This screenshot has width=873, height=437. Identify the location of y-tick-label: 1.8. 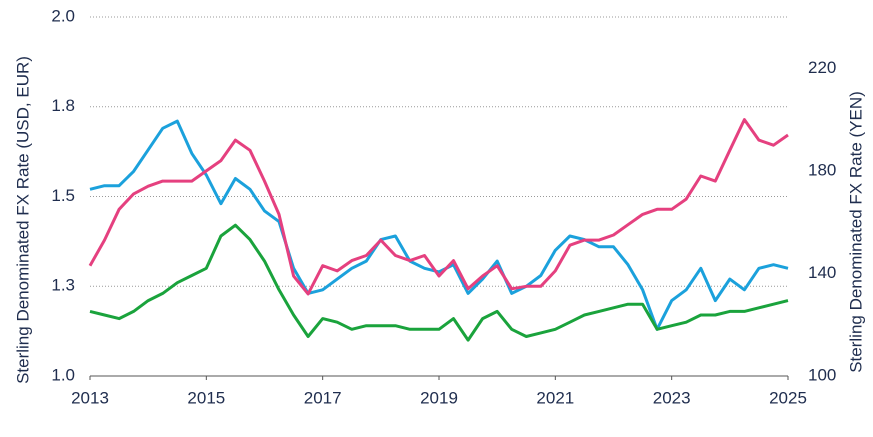
(63, 105).